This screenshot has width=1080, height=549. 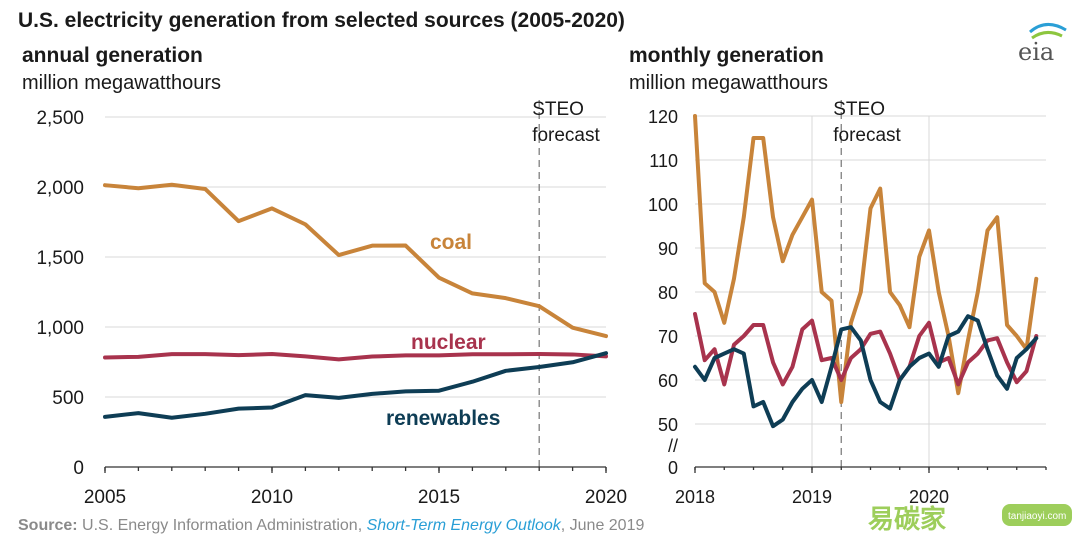 What do you see at coordinates (439, 497) in the screenshot?
I see `annual-x-tick-label: 2015` at bounding box center [439, 497].